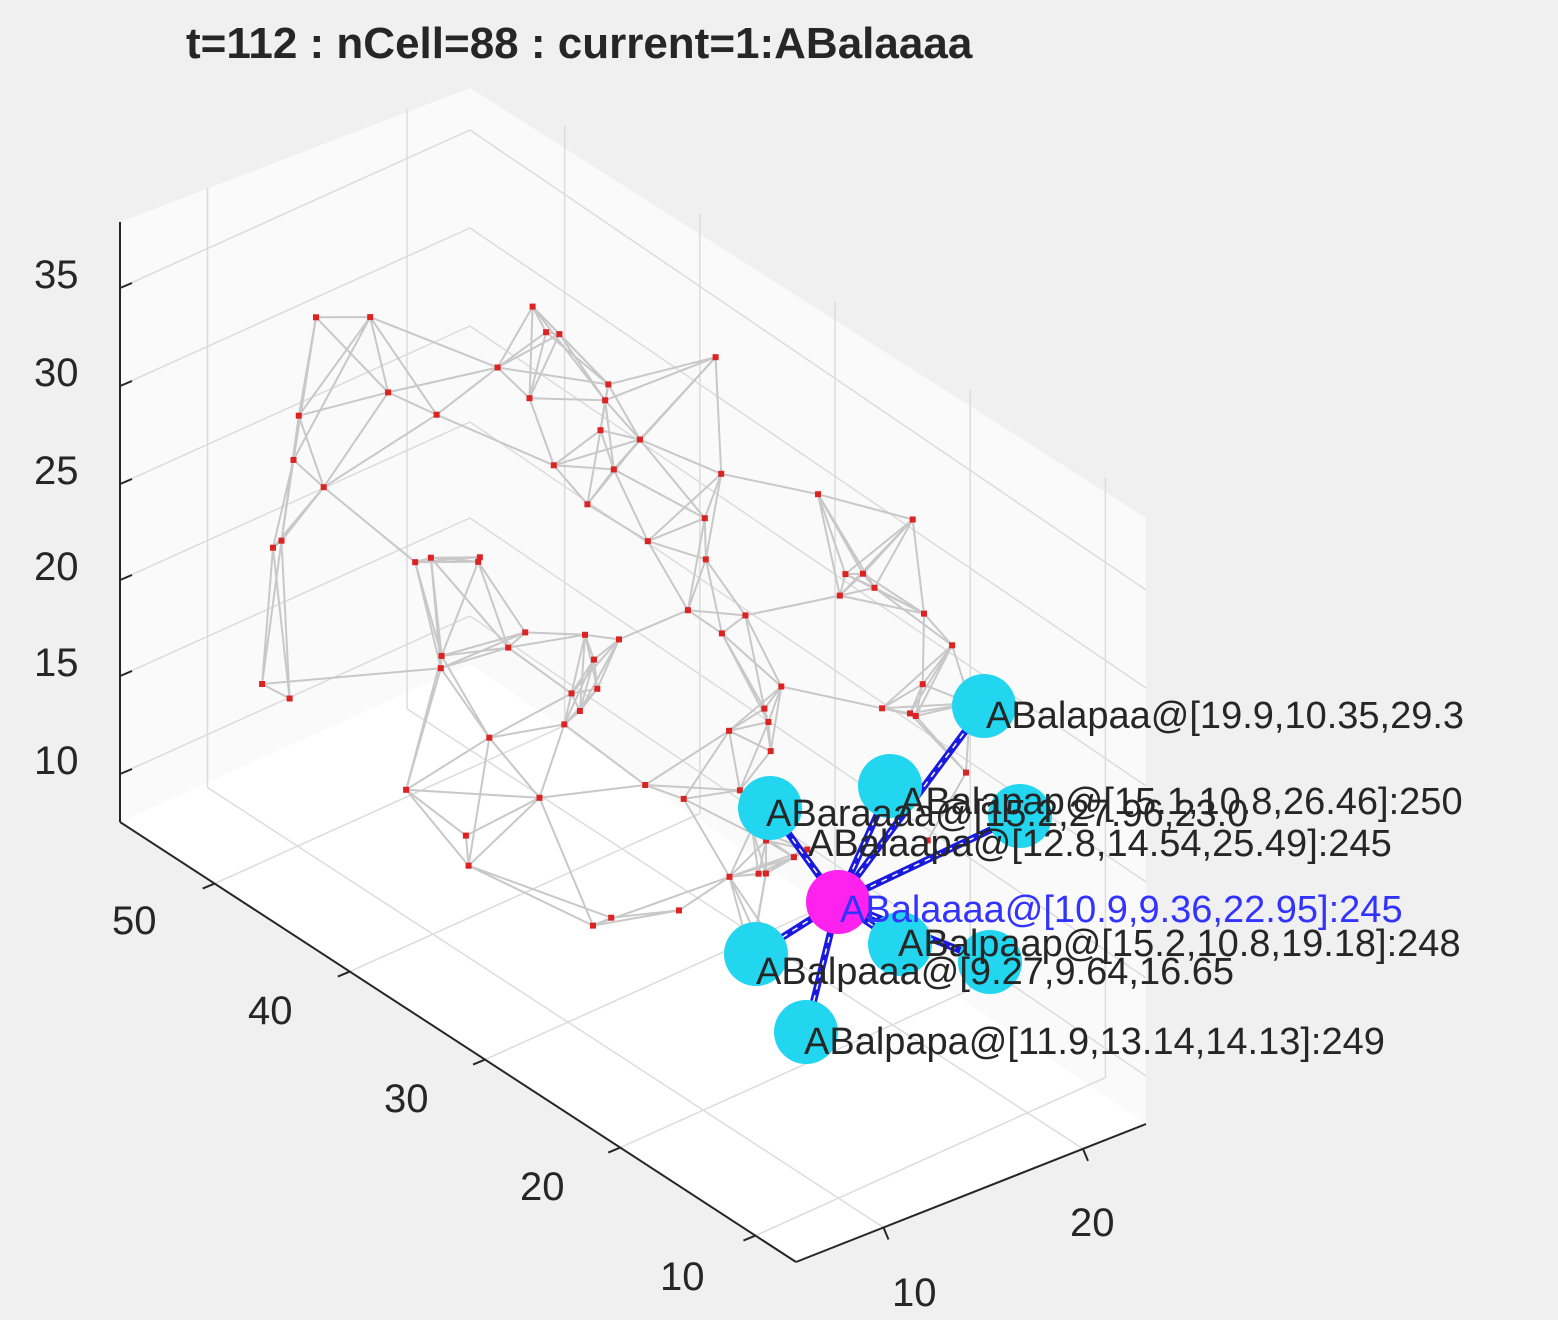  I want to click on neighbor-label: ABalpapa@[11.9,13.14,14.13]:249, so click(1094, 1042).